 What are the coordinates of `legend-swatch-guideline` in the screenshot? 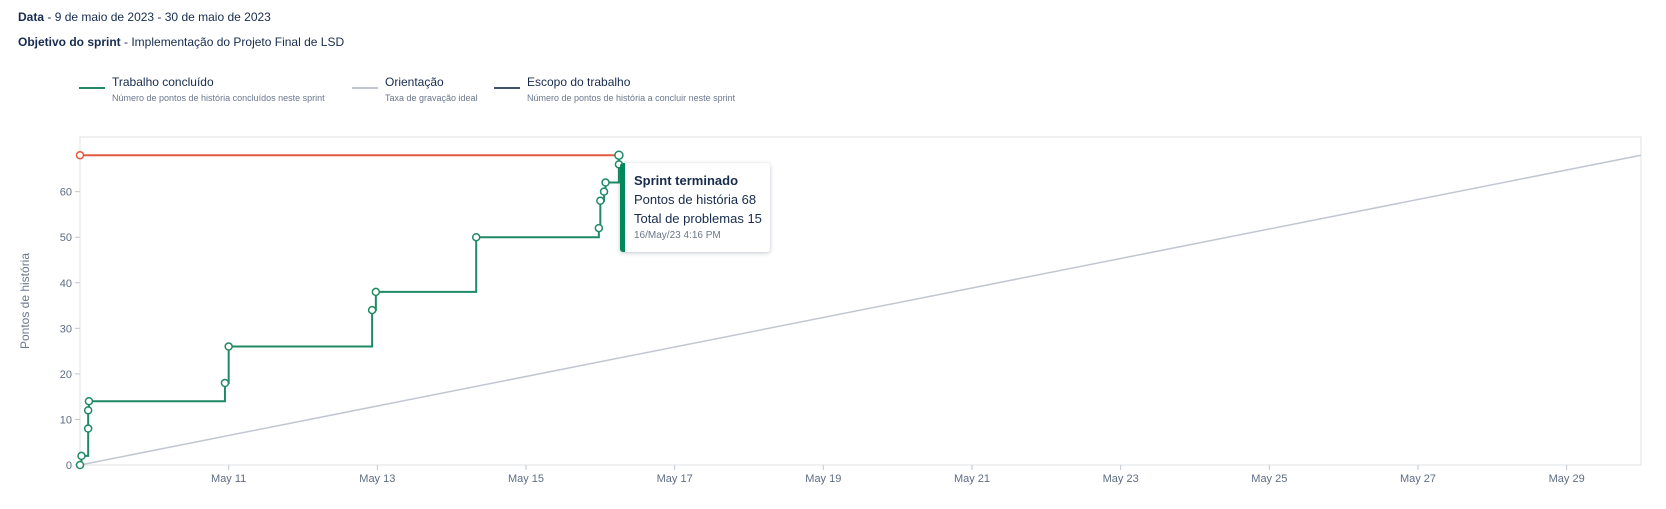 It's located at (365, 88).